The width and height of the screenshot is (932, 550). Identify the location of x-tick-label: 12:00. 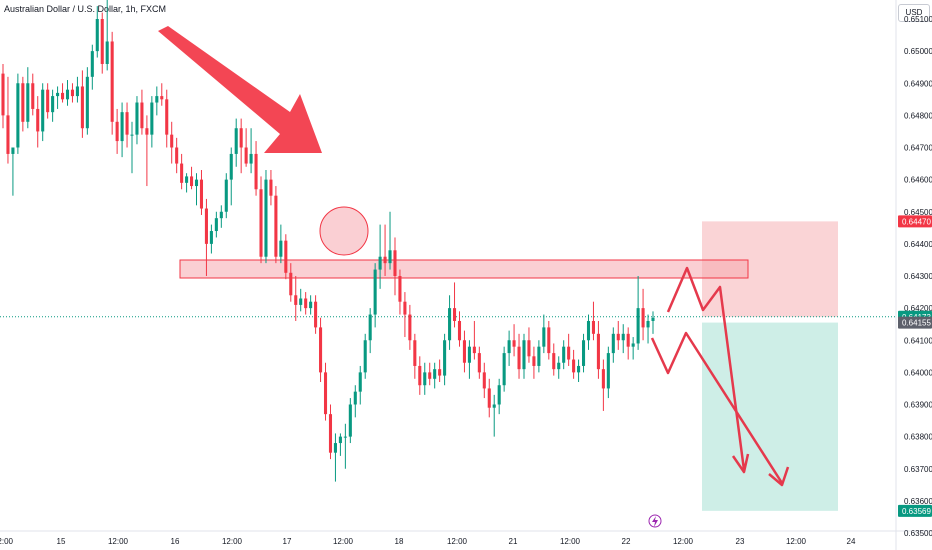
(118, 541).